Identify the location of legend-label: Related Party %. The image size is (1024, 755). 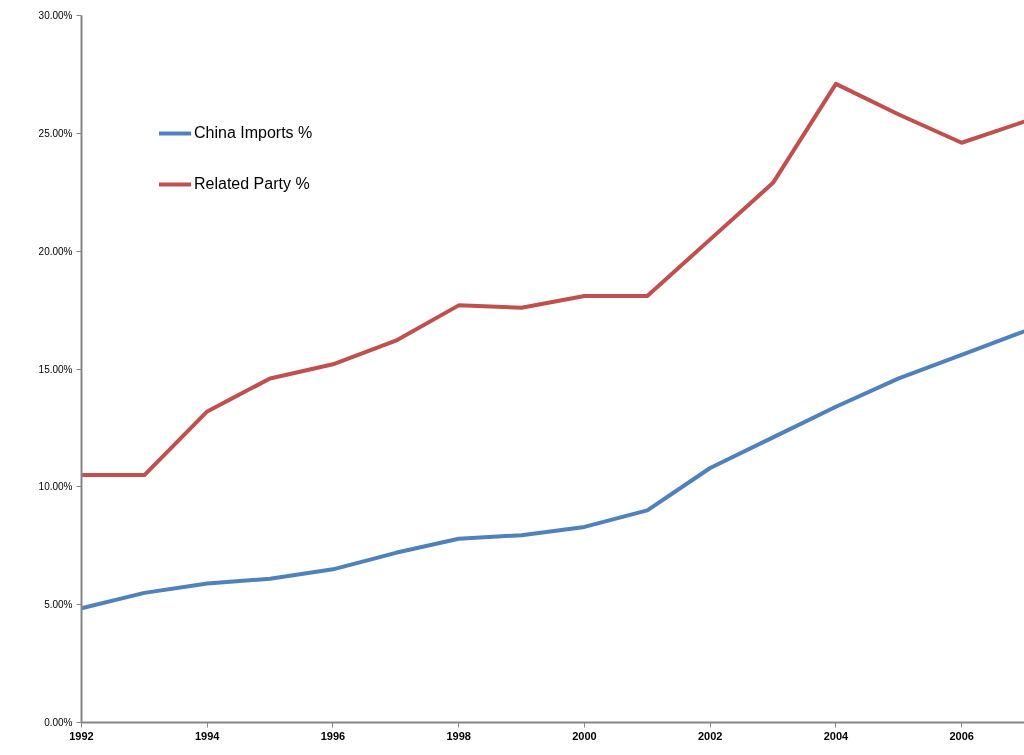
(252, 184).